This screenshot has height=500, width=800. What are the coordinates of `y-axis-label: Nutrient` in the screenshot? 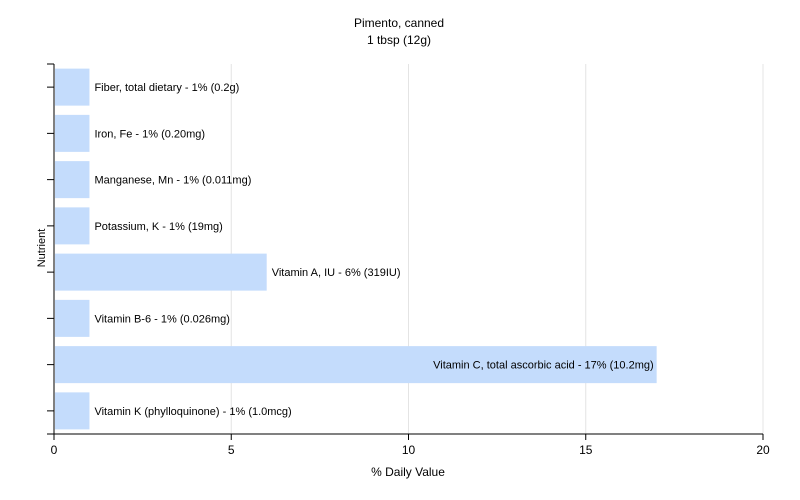 It's located at (42, 248).